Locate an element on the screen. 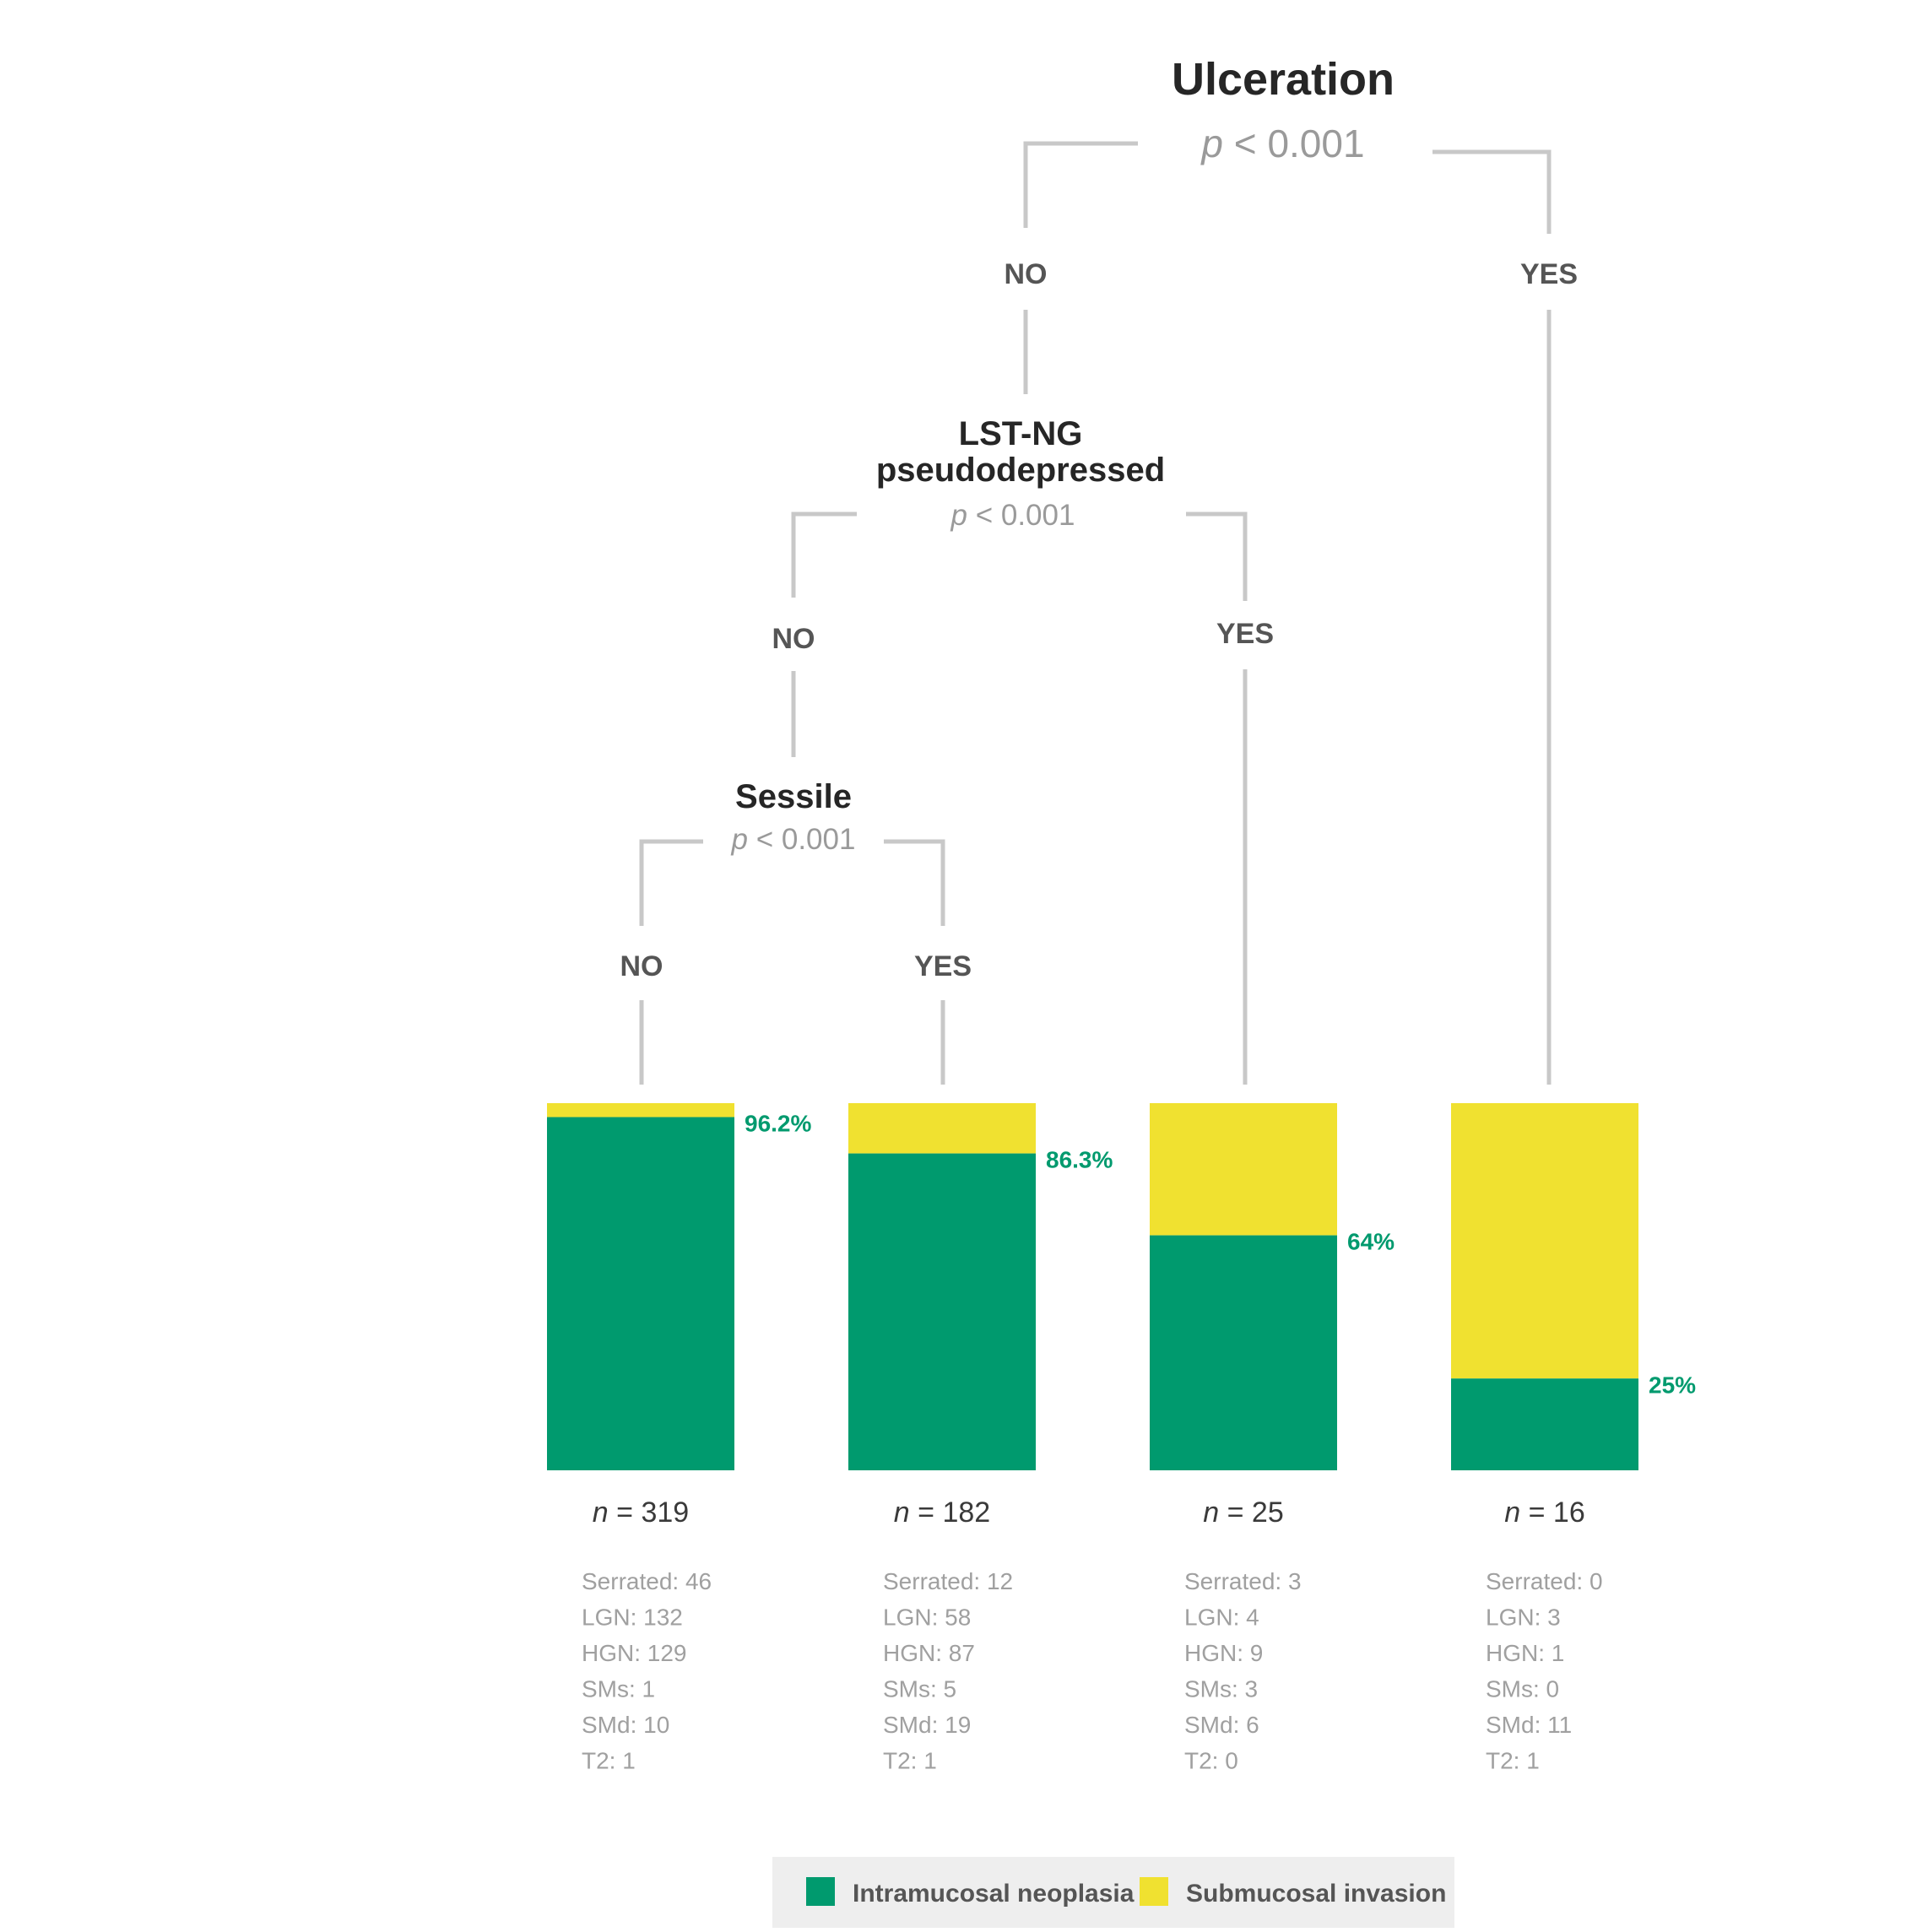 This screenshot has width=1928, height=1932. root-pvalue-symbol: p is located at coordinates (1211, 143).